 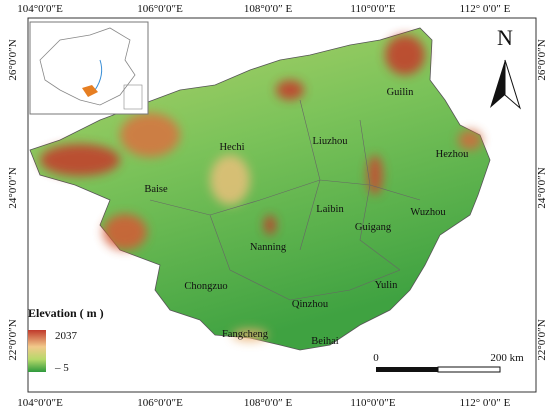 I want to click on city-label: Qinzhou, so click(x=310, y=304).